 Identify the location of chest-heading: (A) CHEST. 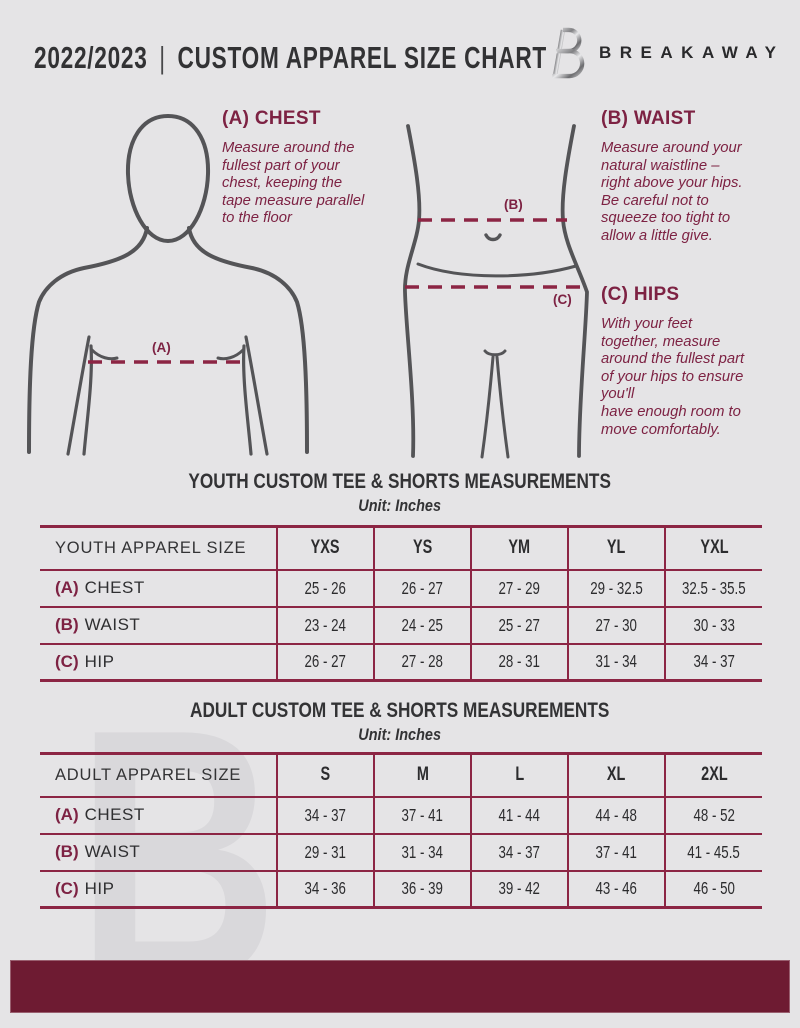
(271, 118).